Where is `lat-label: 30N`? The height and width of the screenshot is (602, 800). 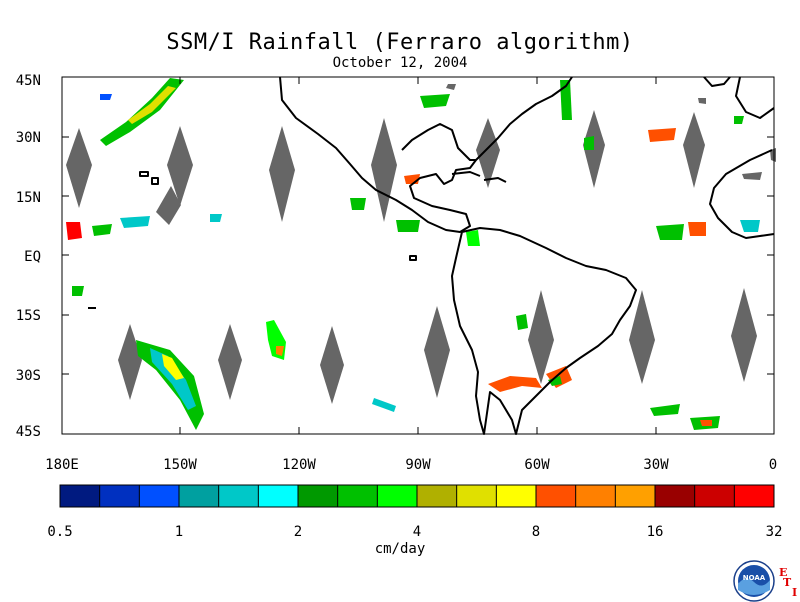
lat-label: 30N is located at coordinates (28, 138).